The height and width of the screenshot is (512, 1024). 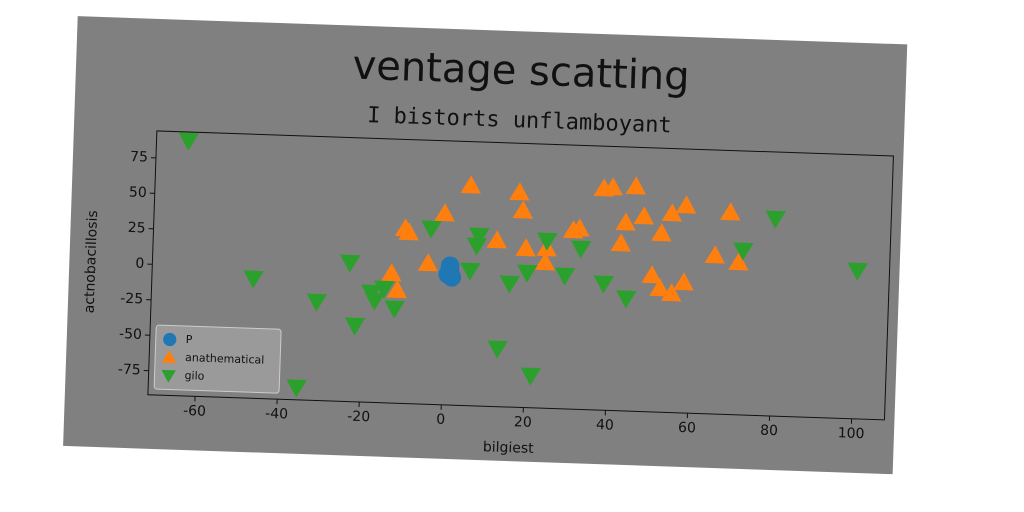 I want to click on legend-label: anathematical, so click(x=225, y=359).